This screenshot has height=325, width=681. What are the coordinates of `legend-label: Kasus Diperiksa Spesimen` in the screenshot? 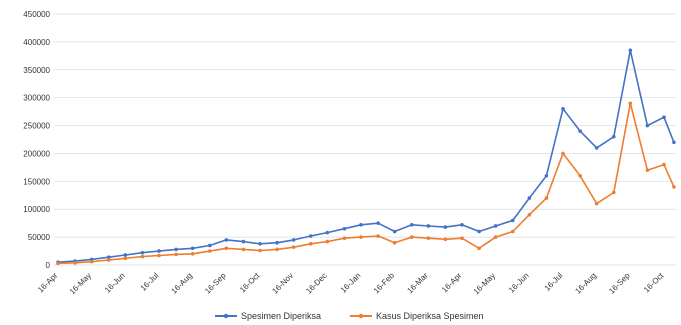 It's located at (430, 316).